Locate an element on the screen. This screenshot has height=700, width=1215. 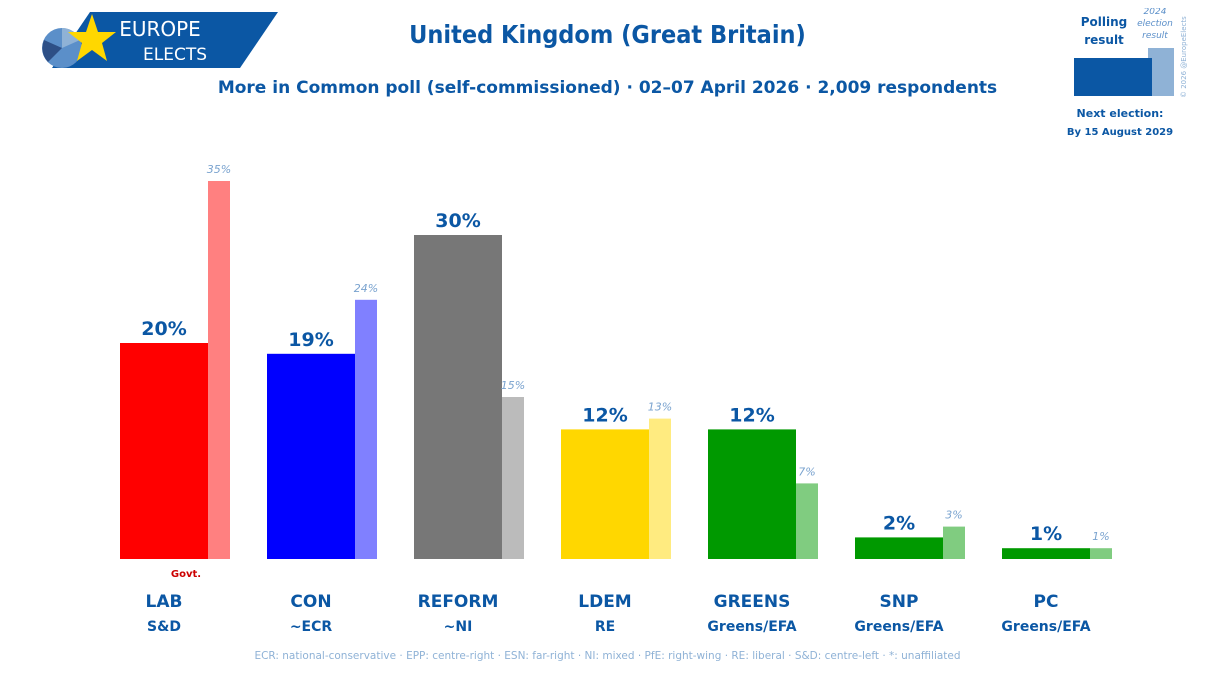
prev-value-label-greens: 7% is located at coordinates (806, 471).